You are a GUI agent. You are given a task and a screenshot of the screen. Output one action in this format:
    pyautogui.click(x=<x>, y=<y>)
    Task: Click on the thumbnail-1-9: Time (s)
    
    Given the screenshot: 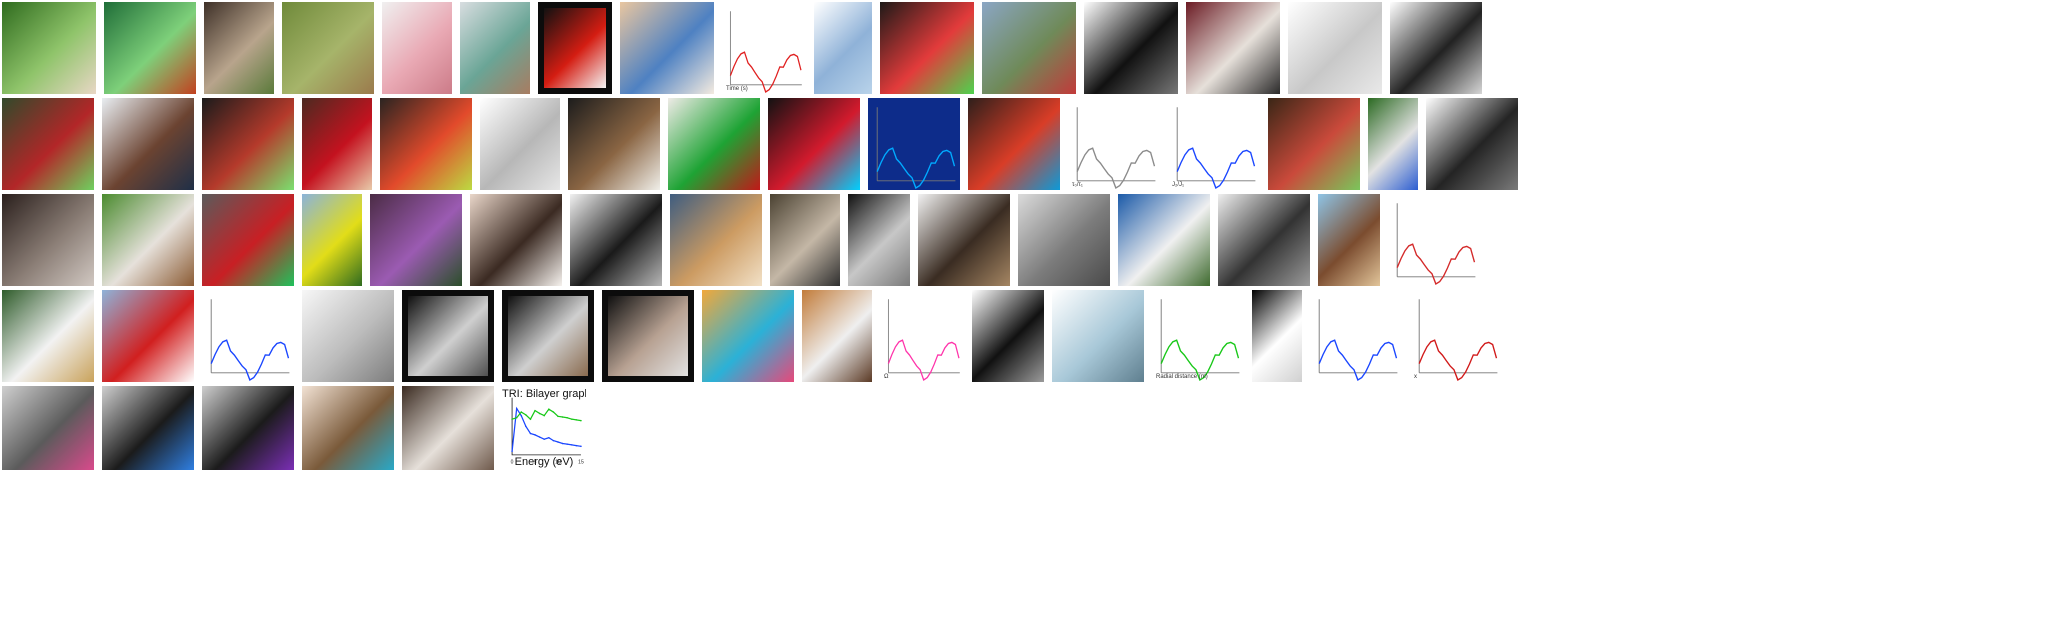 What is the action you would take?
    pyautogui.click(x=764, y=48)
    